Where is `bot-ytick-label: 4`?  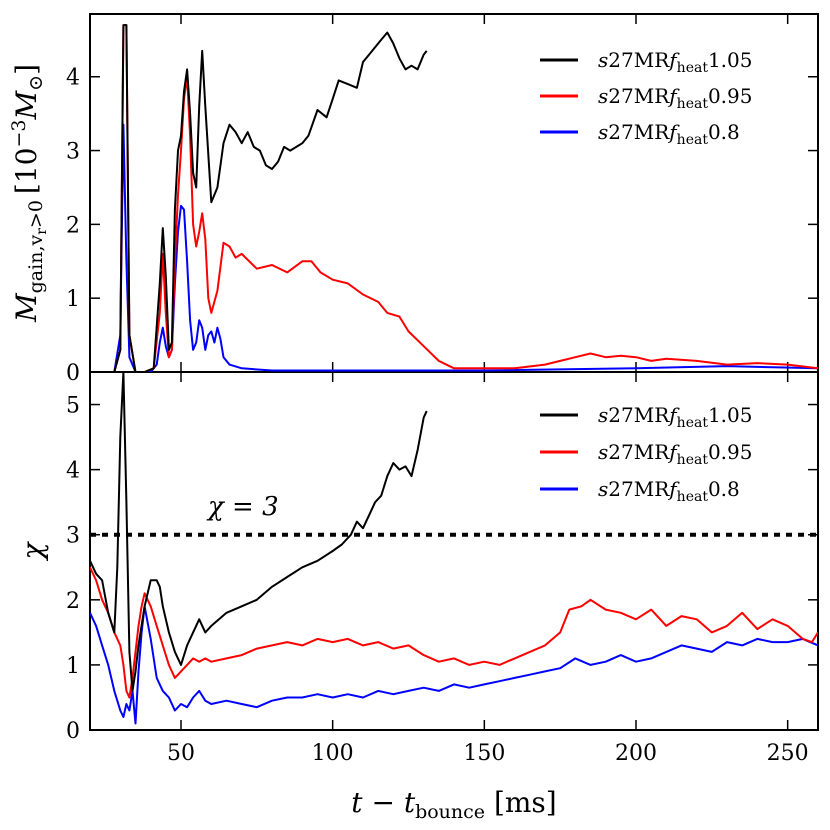 bot-ytick-label: 4 is located at coordinates (73, 471).